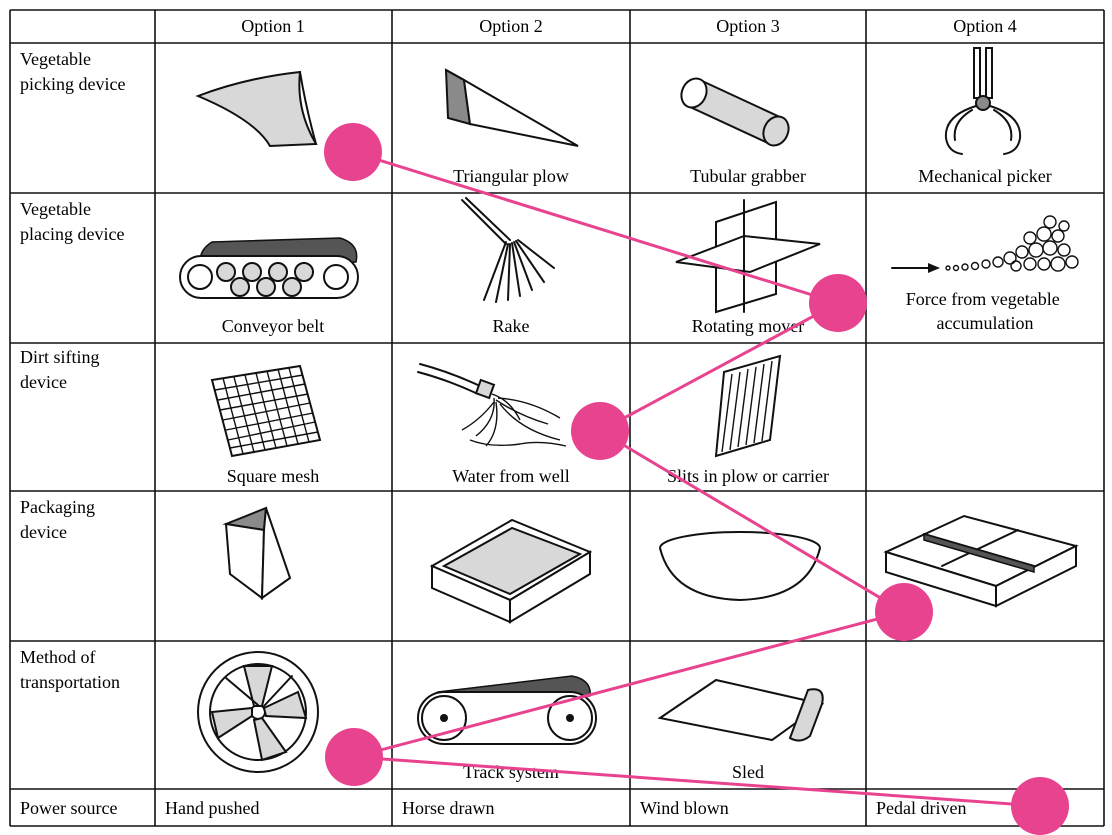 The width and height of the screenshot is (1112, 835). I want to click on caption-mechanical-picker: Mechanical picker, so click(984, 176).